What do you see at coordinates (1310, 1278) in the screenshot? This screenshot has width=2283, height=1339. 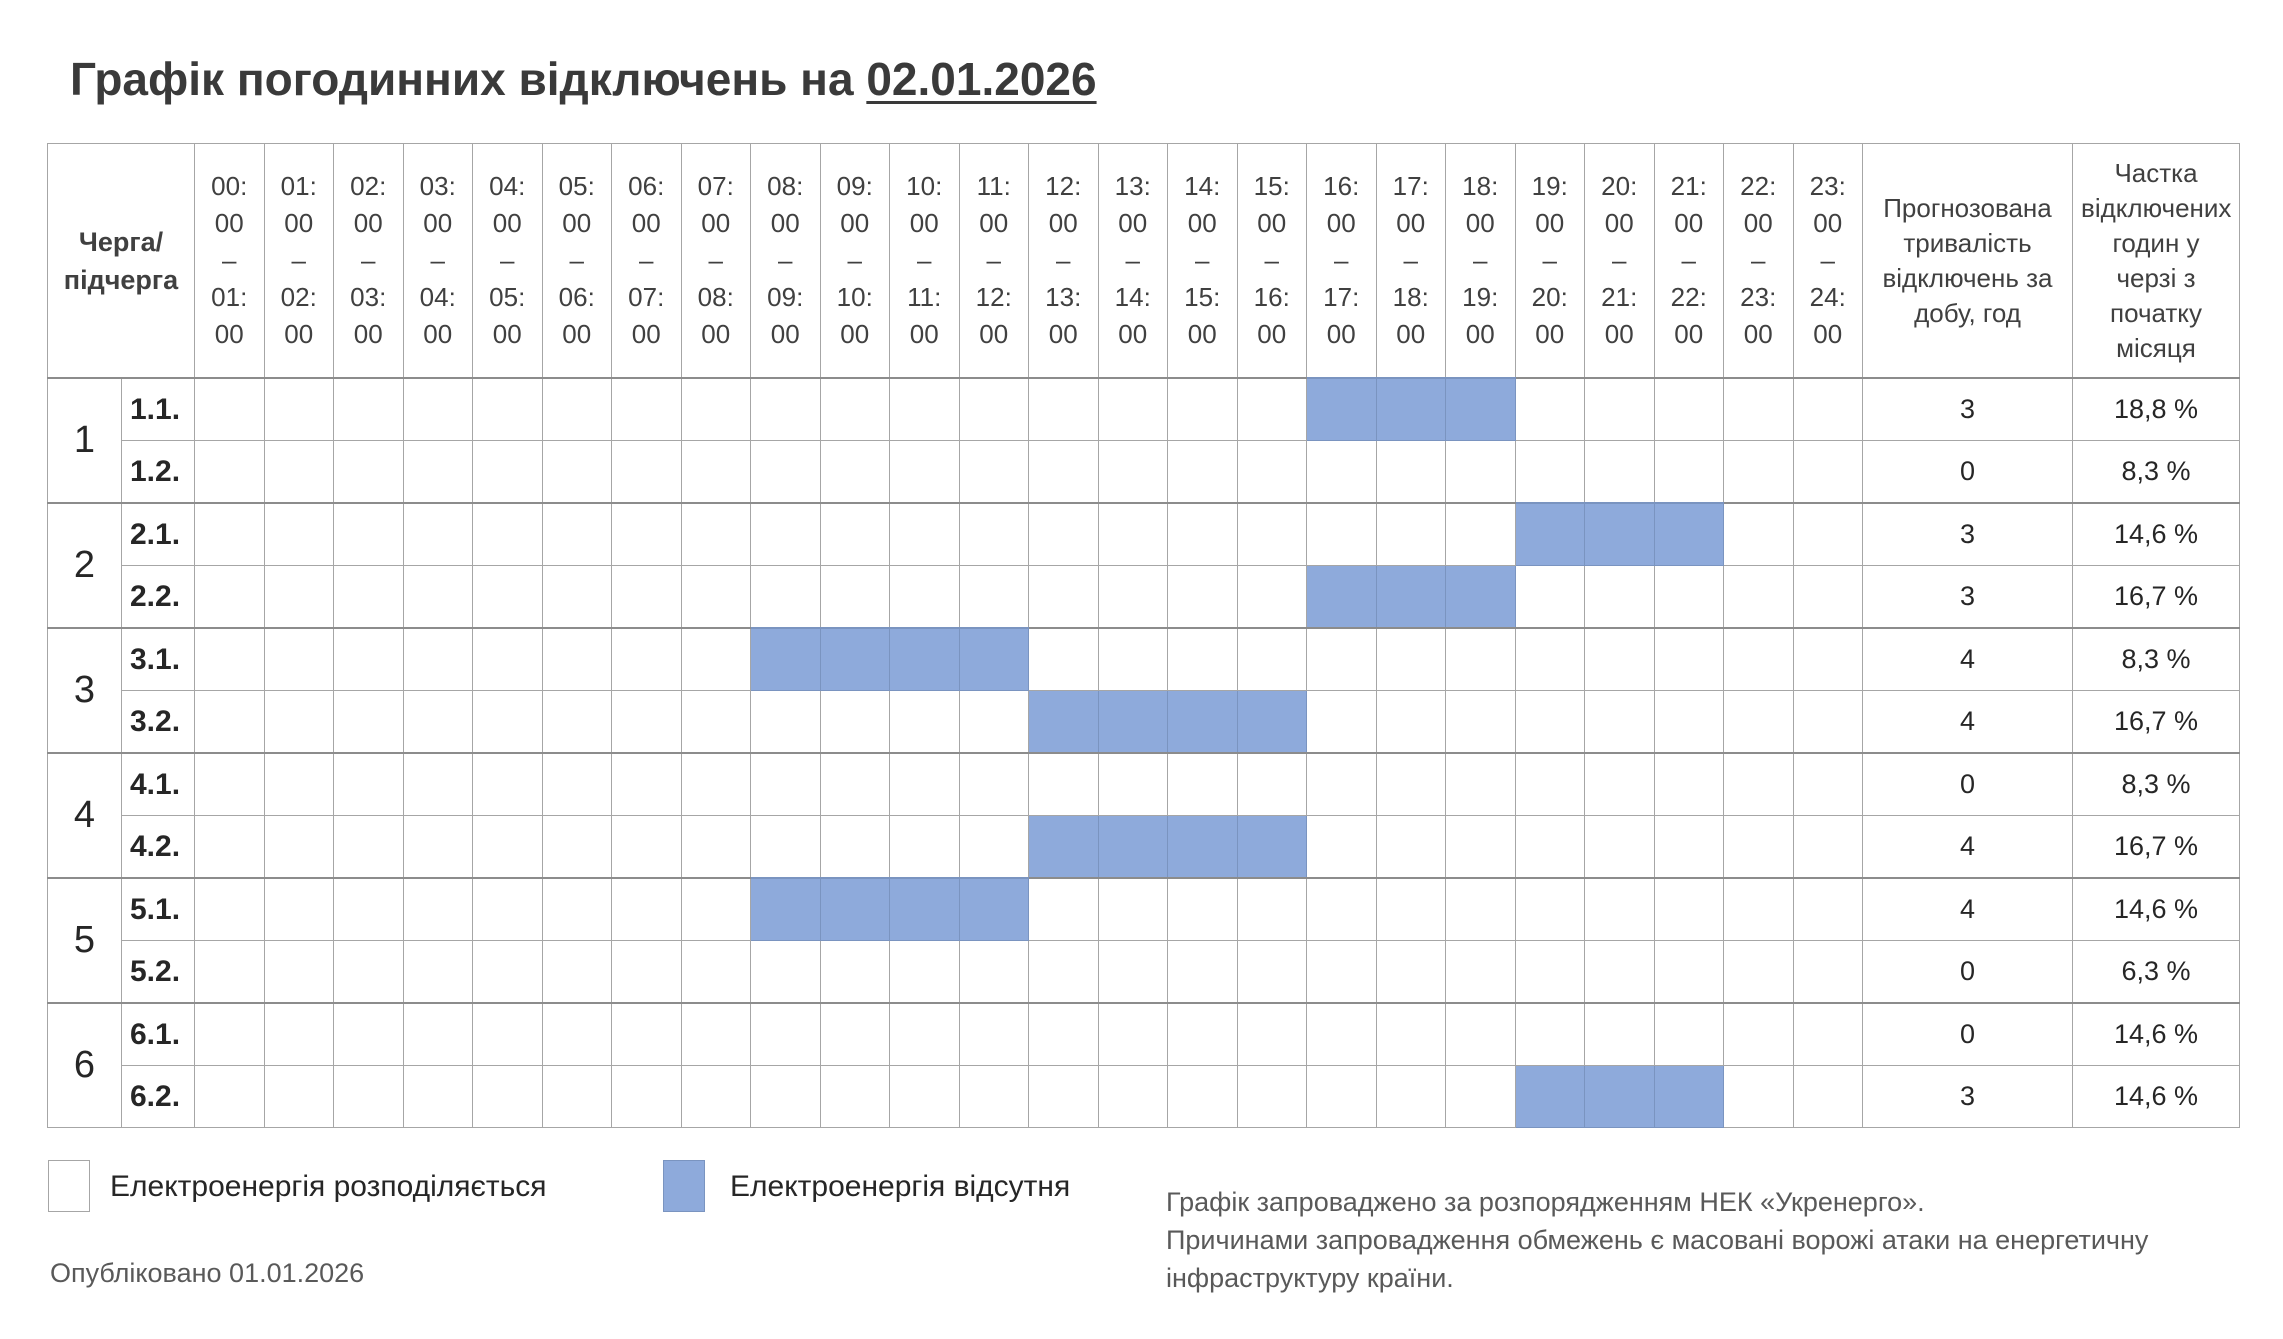 I see `footnote-line: інфраструктуру країни.` at bounding box center [1310, 1278].